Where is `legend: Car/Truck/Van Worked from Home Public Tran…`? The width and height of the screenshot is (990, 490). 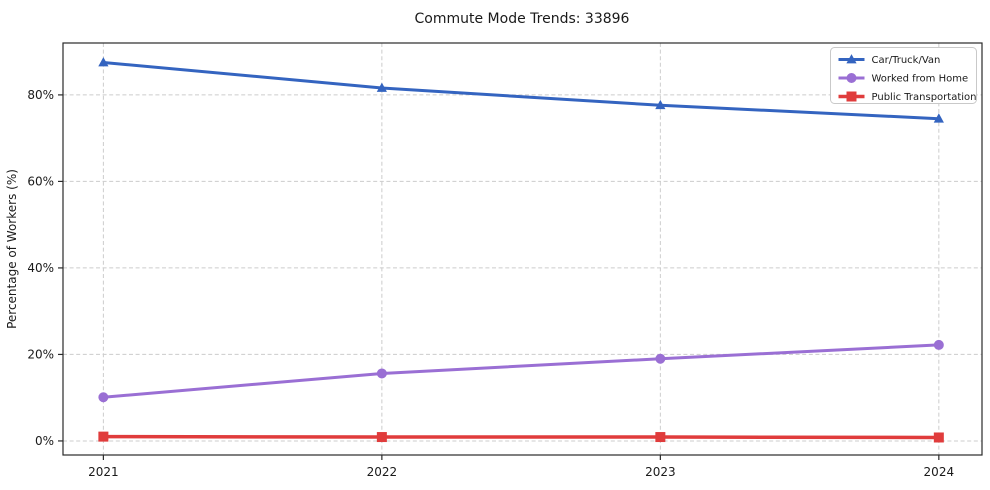
legend: Car/Truck/Van Worked from Home Public Tran… is located at coordinates (903, 75).